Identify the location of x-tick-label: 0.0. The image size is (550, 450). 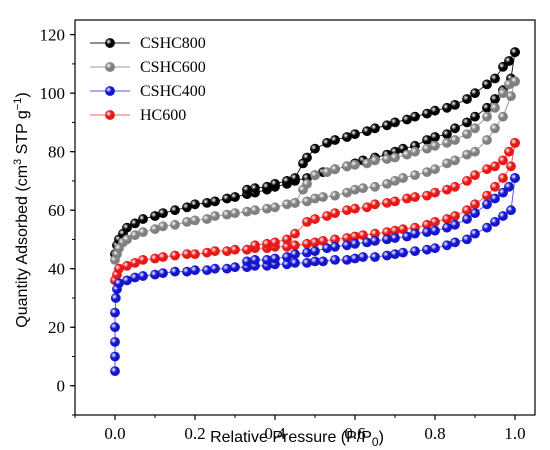
(114, 433).